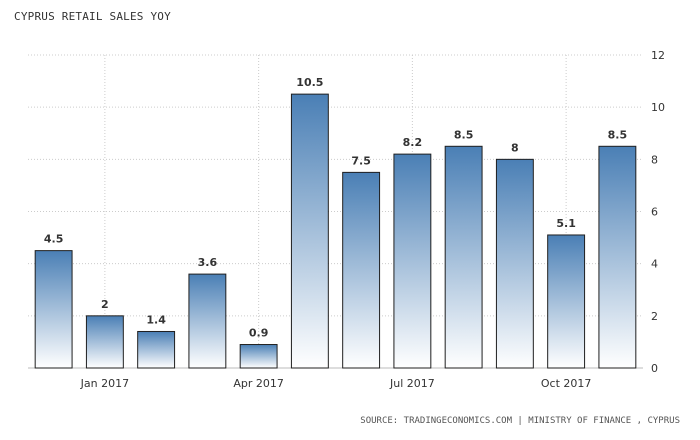  What do you see at coordinates (658, 55) in the screenshot?
I see `y-tick-label: 12` at bounding box center [658, 55].